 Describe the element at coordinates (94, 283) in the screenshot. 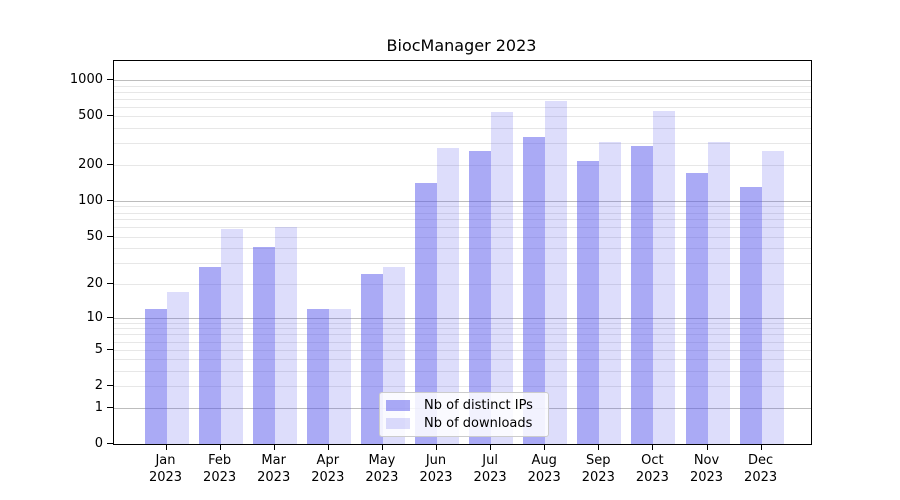

I see `y-axis-tick-label: 20` at that location.